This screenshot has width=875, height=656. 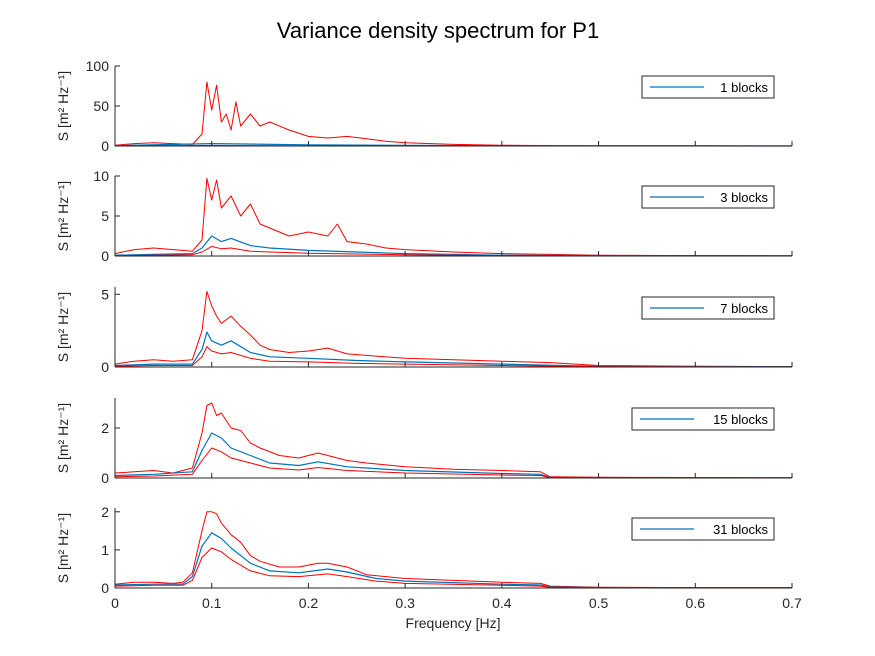 I want to click on legend: 15 blocks, so click(x=703, y=419).